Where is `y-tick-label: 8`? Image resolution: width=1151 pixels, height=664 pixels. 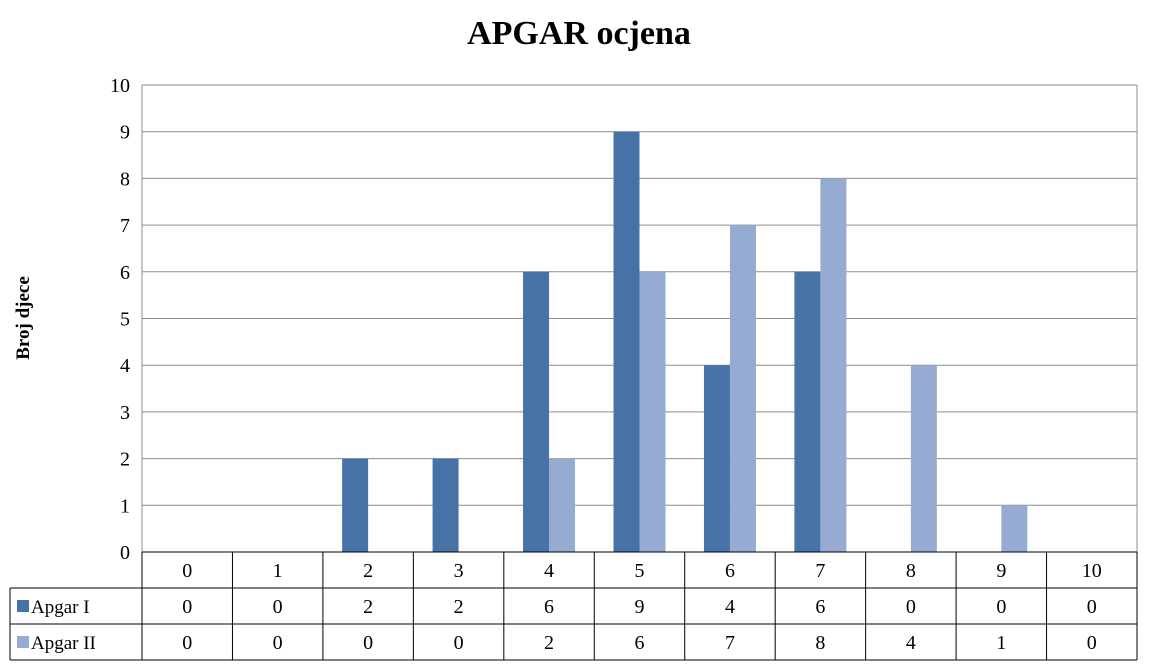
y-tick-label: 8 is located at coordinates (125, 179).